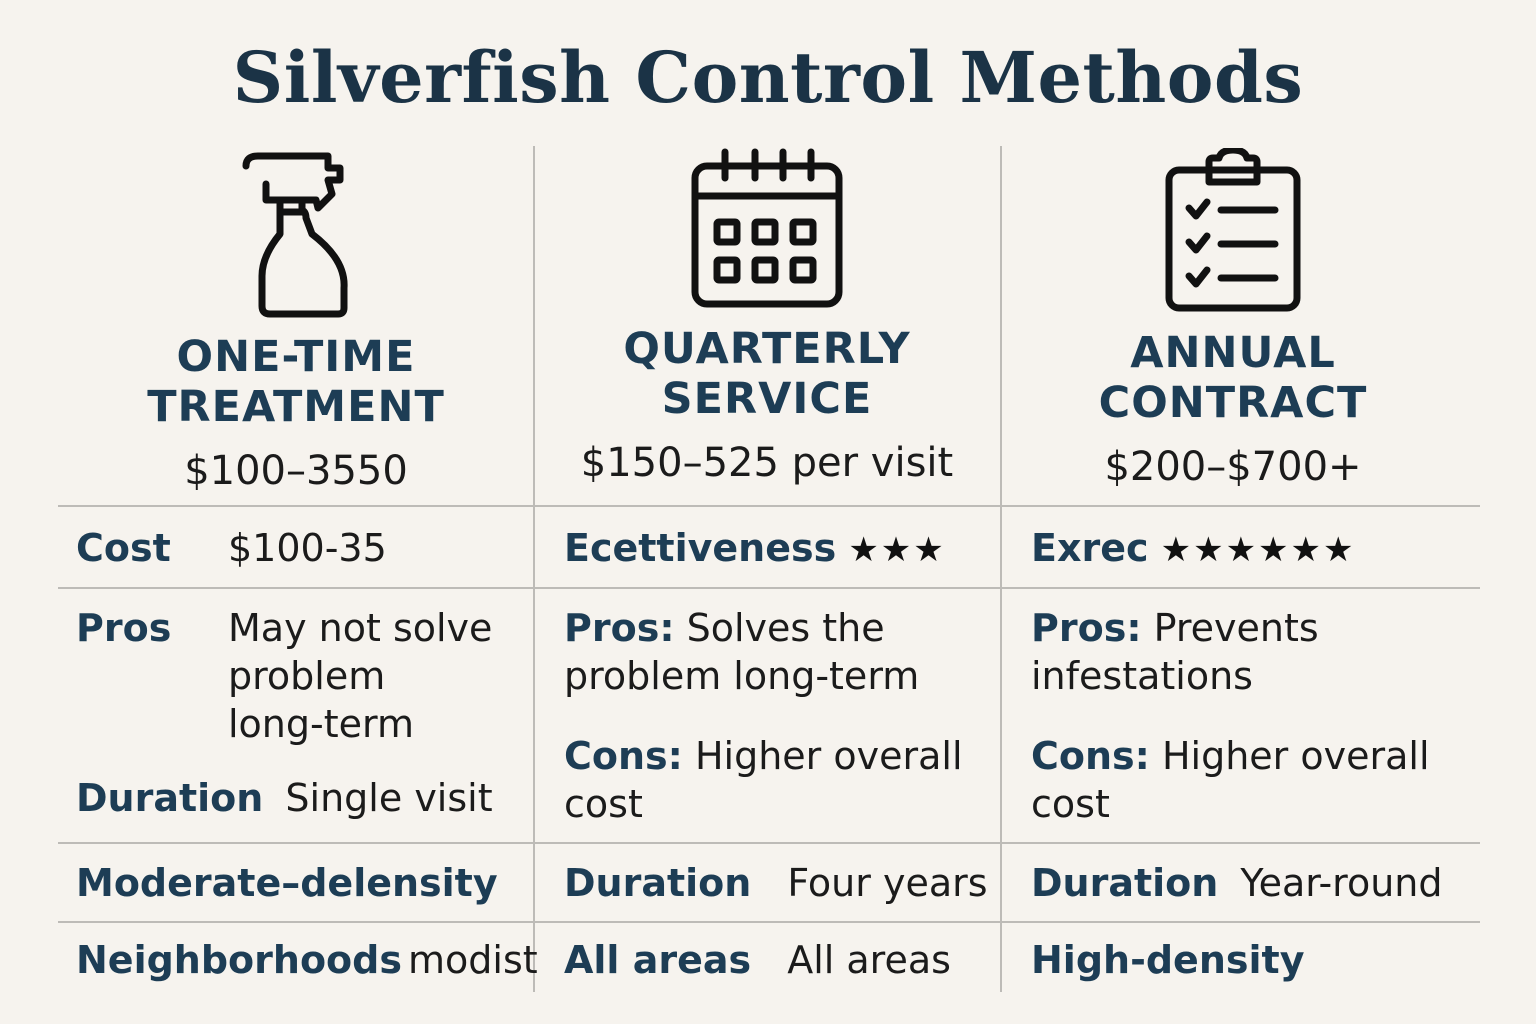 This screenshot has width=1536, height=1024. I want to click on onetime-cost: Cost, so click(123, 548).